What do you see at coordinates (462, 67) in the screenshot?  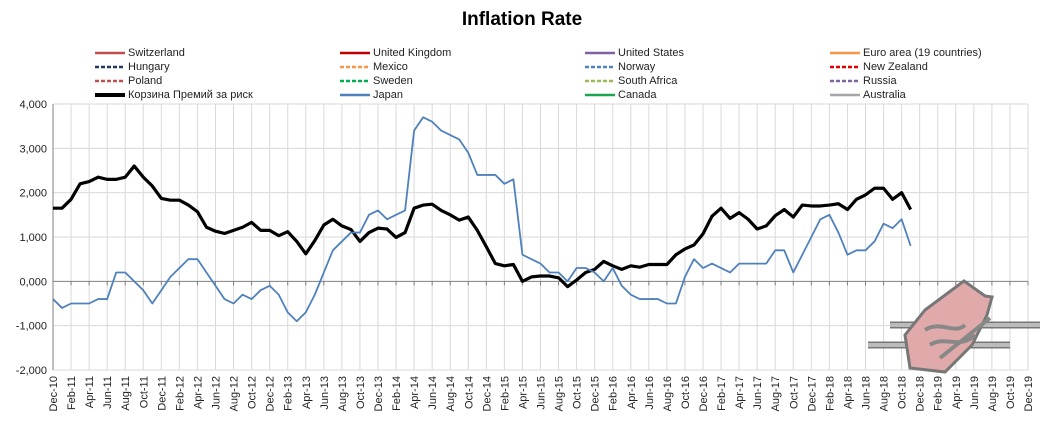 I see `legend-item: Mexico` at bounding box center [462, 67].